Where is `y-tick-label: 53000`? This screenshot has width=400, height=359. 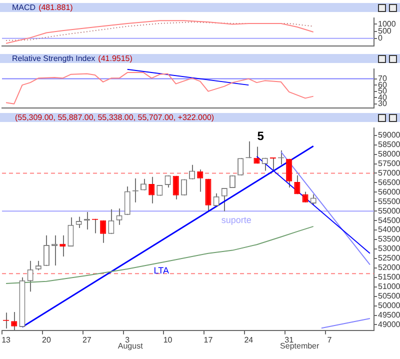 y-tick-label: 53000 is located at coordinates (389, 249).